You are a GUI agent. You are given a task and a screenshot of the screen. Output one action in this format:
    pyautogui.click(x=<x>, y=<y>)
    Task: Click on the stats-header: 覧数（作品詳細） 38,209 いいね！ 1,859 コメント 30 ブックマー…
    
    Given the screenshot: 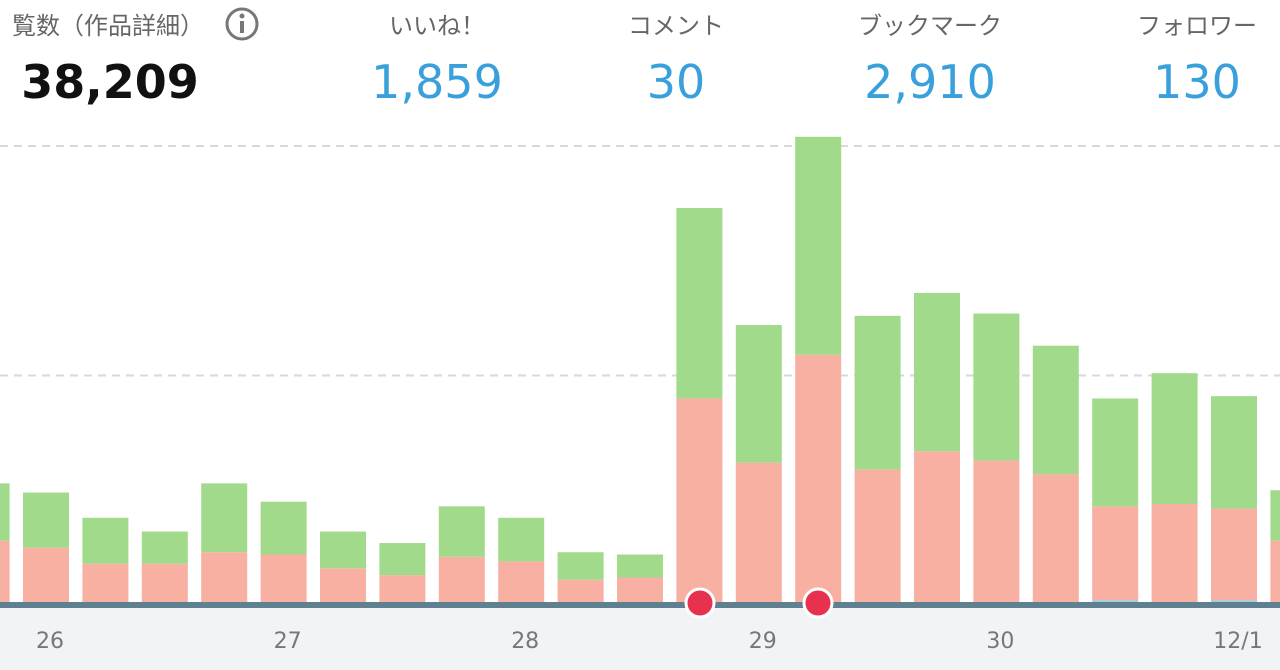 What is the action you would take?
    pyautogui.click(x=634, y=58)
    